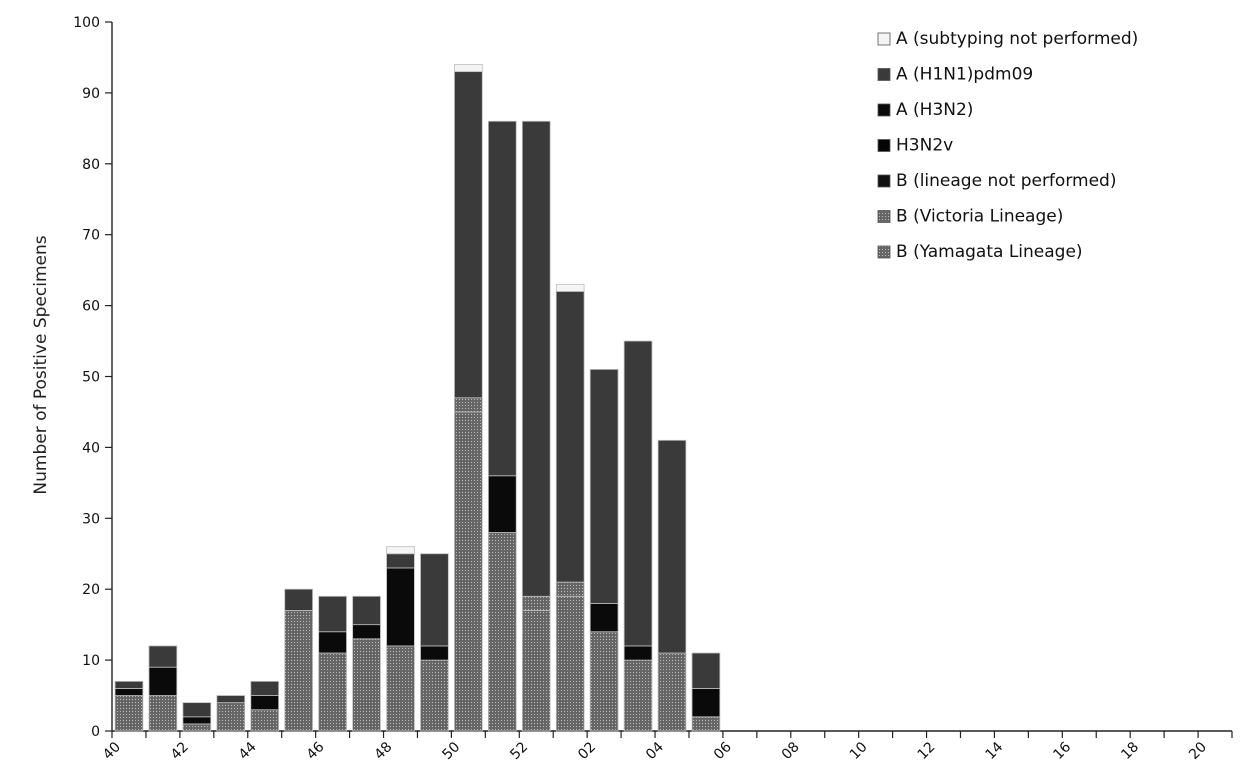  What do you see at coordinates (934, 110) in the screenshot?
I see `legend-label: A (H3N2)` at bounding box center [934, 110].